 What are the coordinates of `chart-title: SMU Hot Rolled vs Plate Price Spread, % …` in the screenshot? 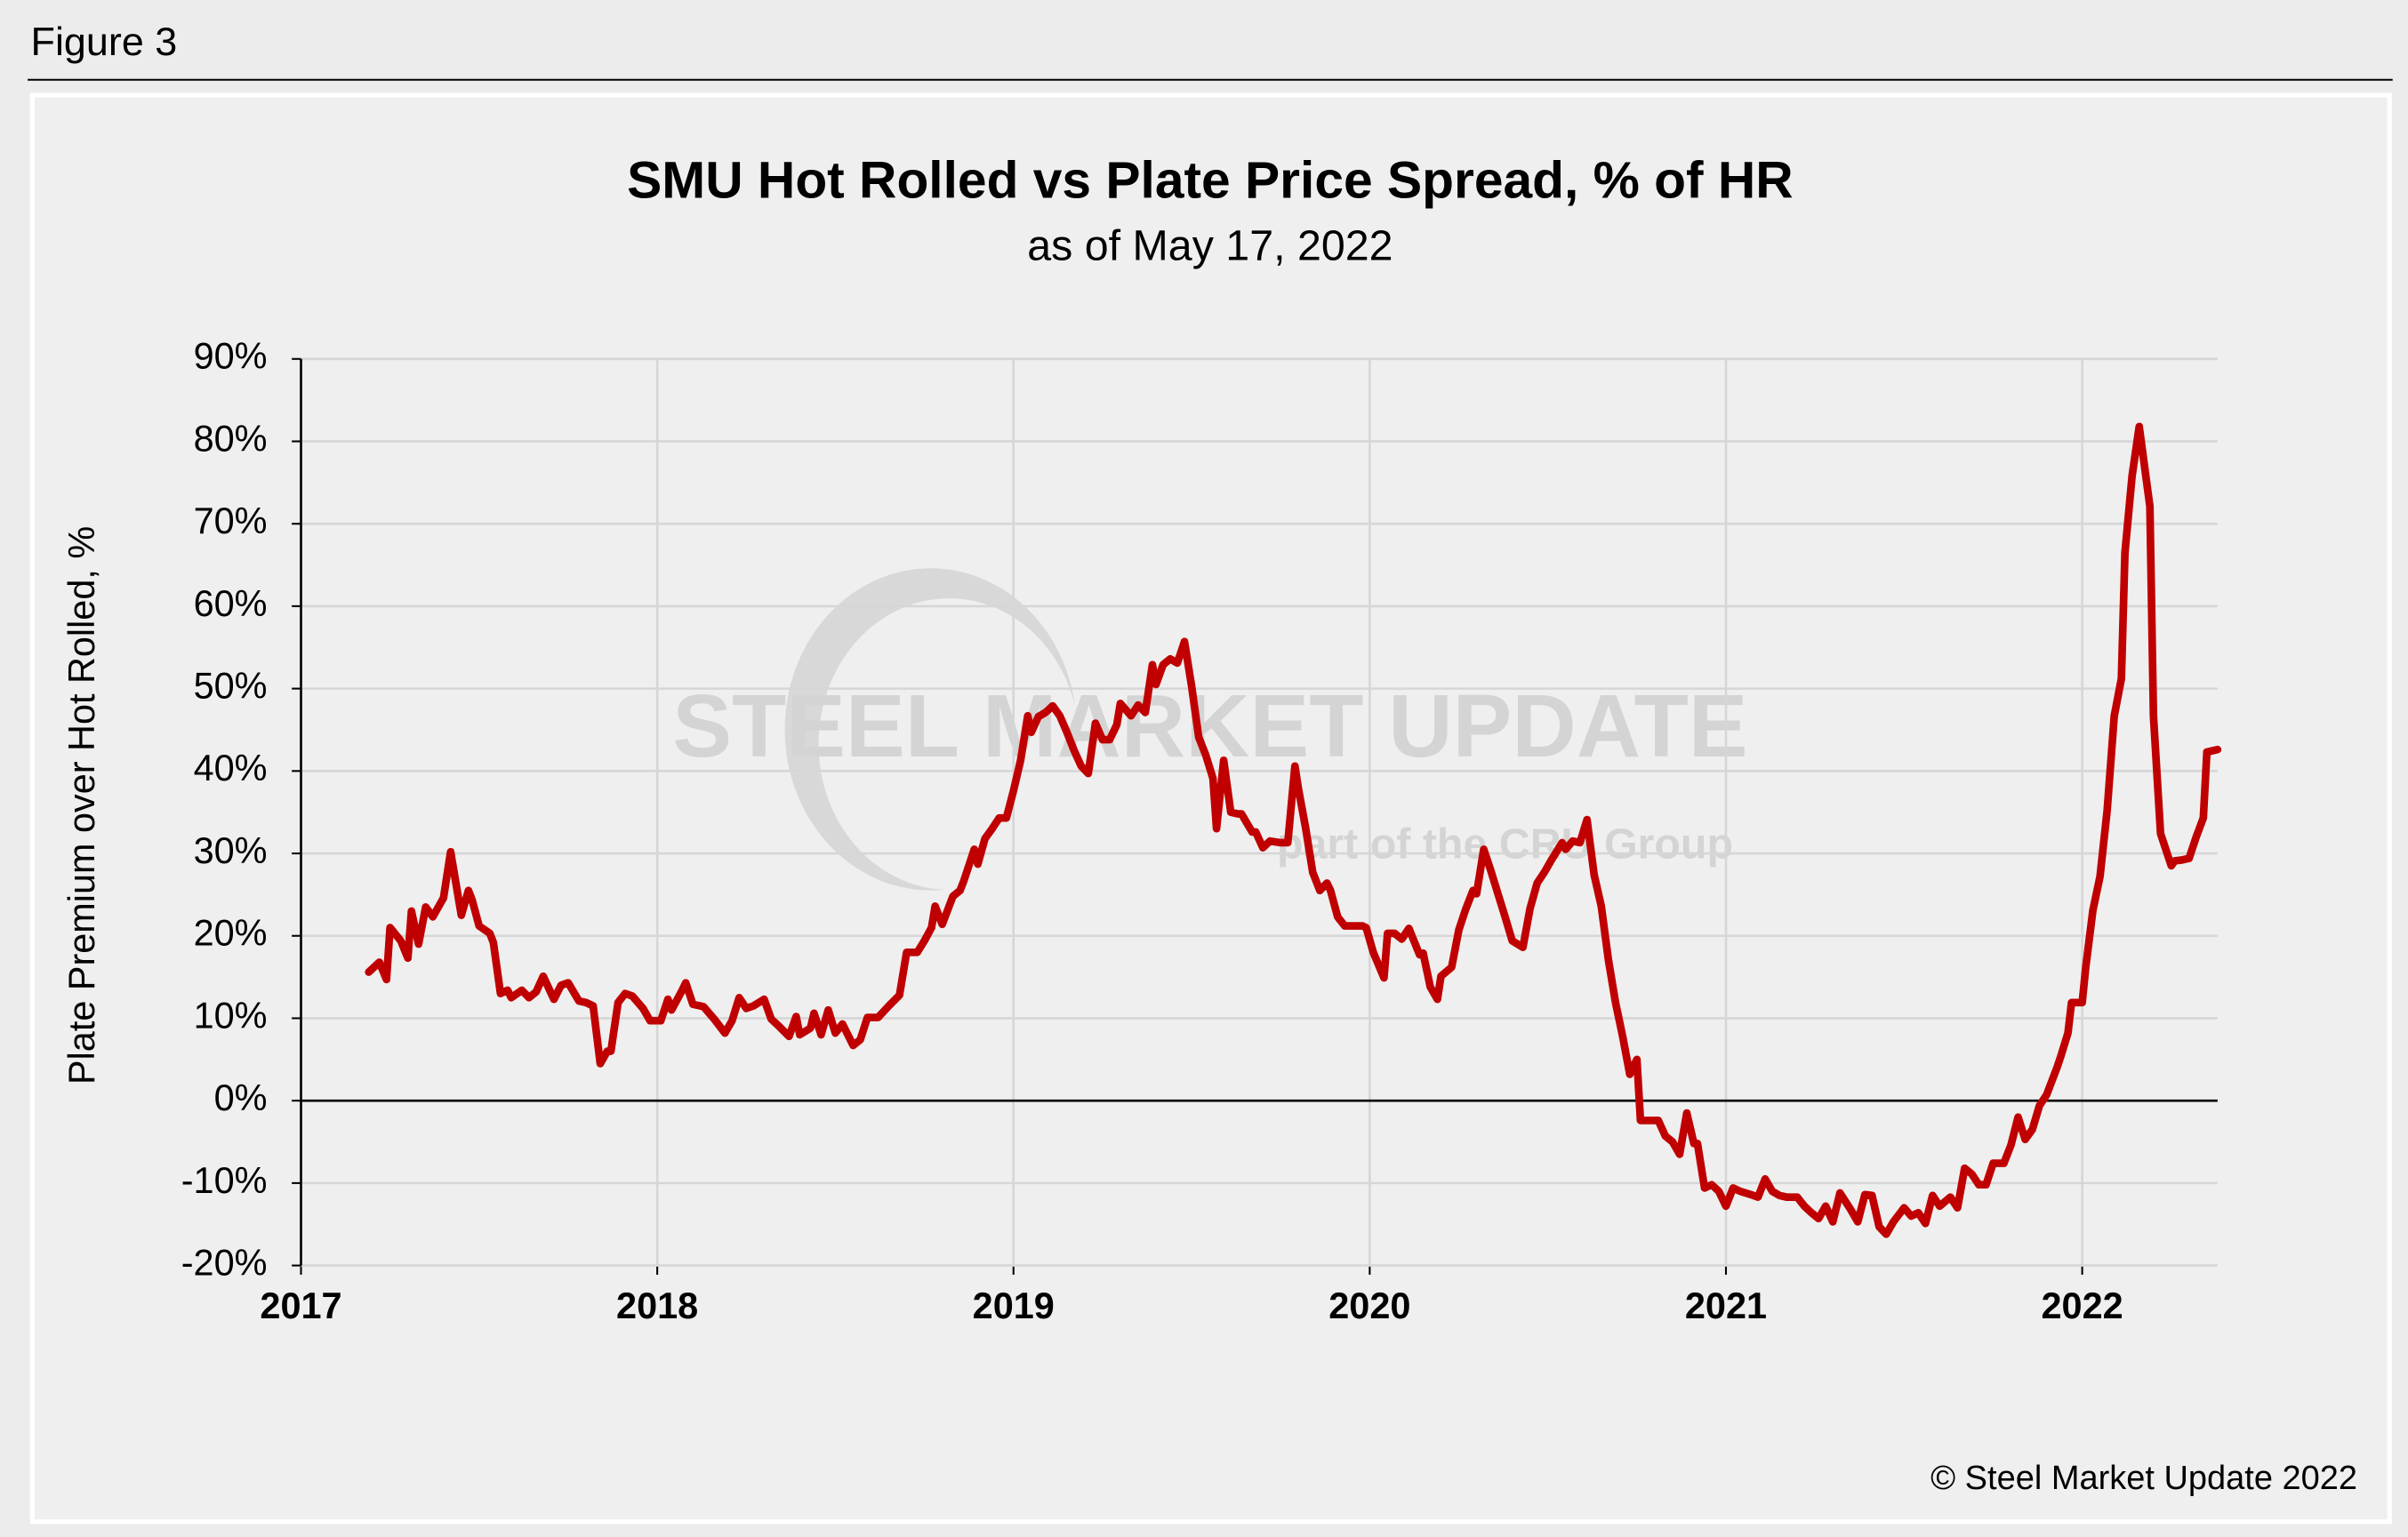 It's located at (1211, 181).